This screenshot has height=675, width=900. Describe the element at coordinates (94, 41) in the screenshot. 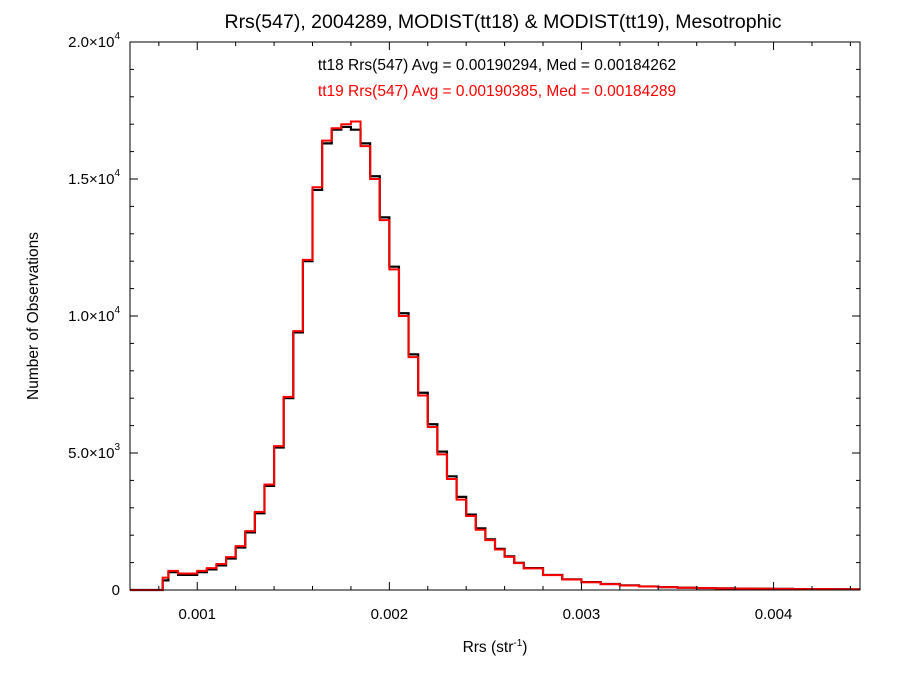

I see `y-tick-label: 2.0×10⁴` at that location.